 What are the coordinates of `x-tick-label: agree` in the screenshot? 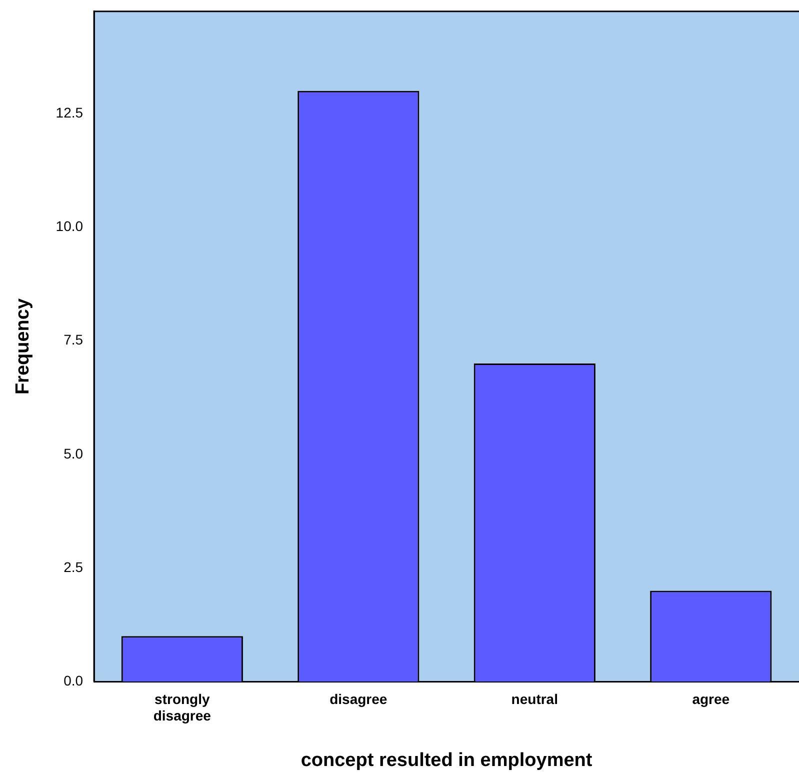 It's located at (711, 698).